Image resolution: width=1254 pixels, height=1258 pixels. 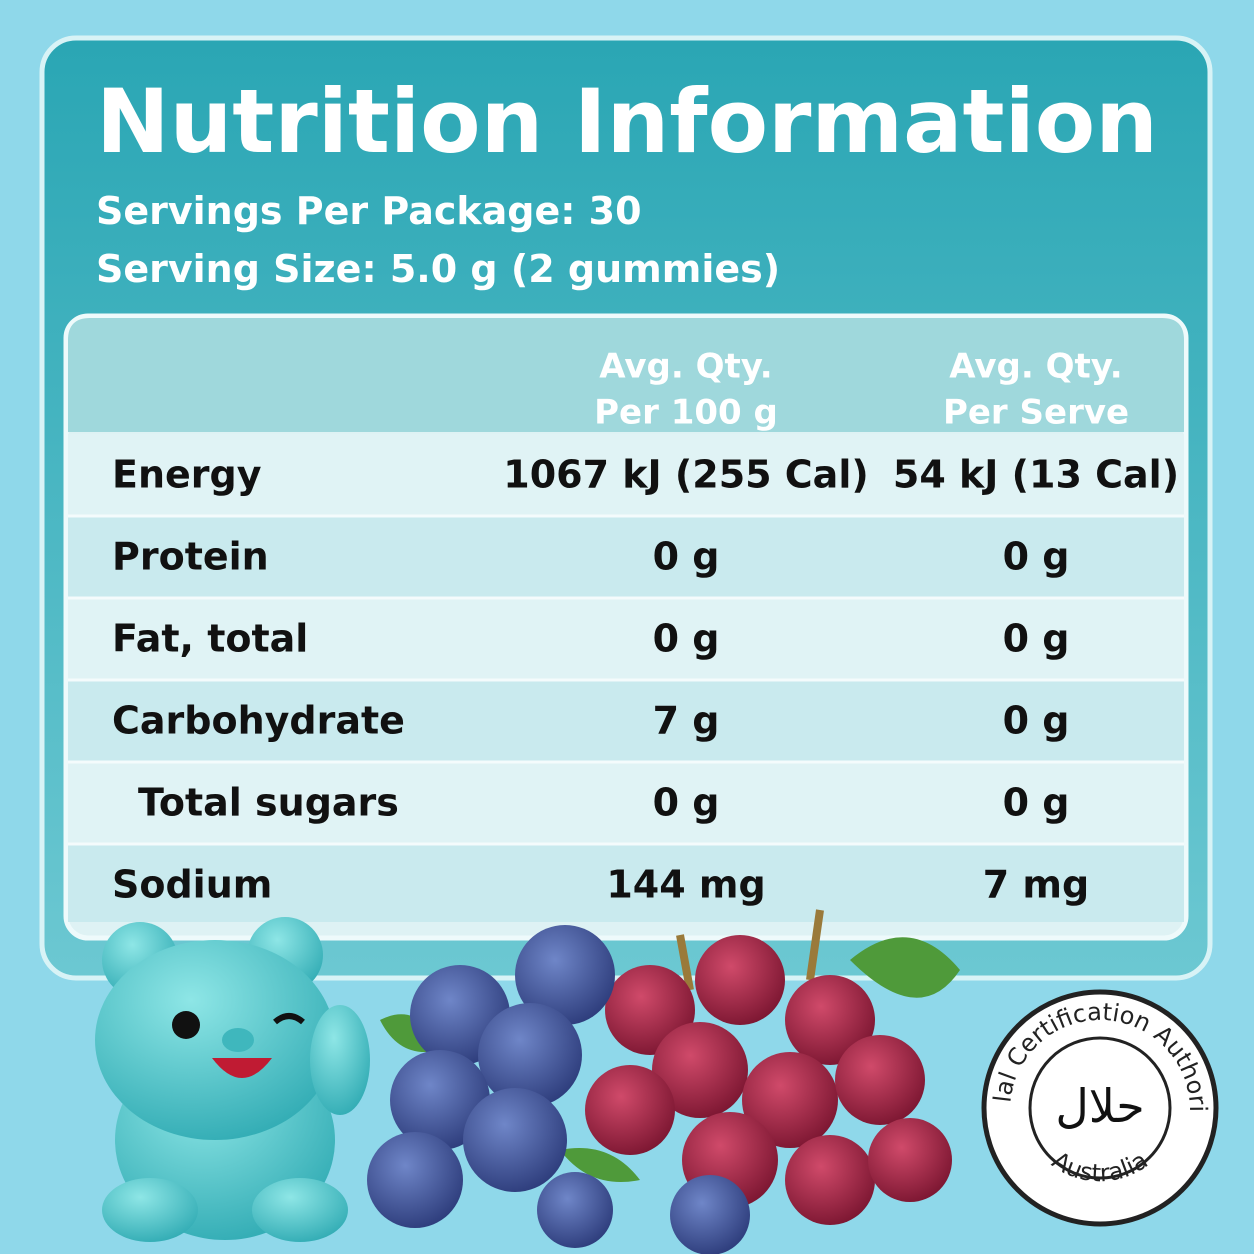 What do you see at coordinates (1036, 885) in the screenshot?
I see `cell-value: 7 mg` at bounding box center [1036, 885].